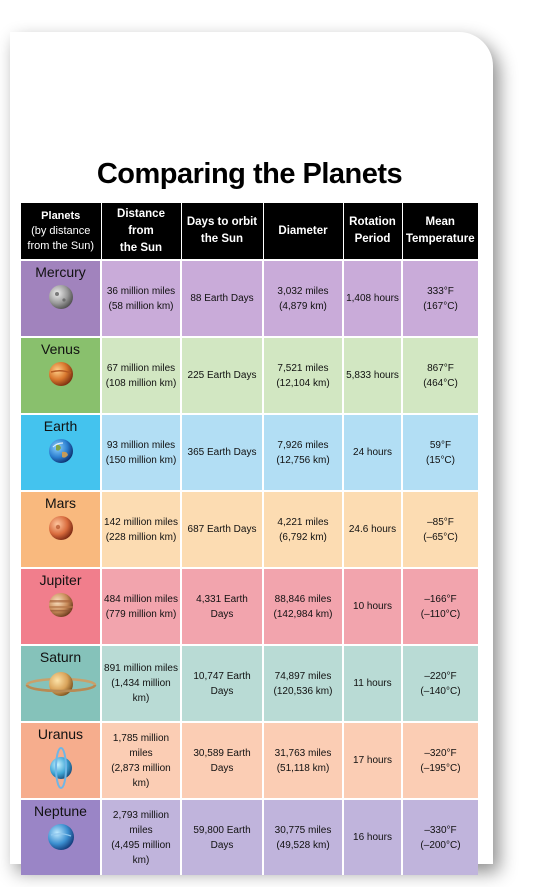 This screenshot has height=887, width=543. What do you see at coordinates (140, 298) in the screenshot?
I see `distance-cell: 36 million miles (58 million km)` at bounding box center [140, 298].